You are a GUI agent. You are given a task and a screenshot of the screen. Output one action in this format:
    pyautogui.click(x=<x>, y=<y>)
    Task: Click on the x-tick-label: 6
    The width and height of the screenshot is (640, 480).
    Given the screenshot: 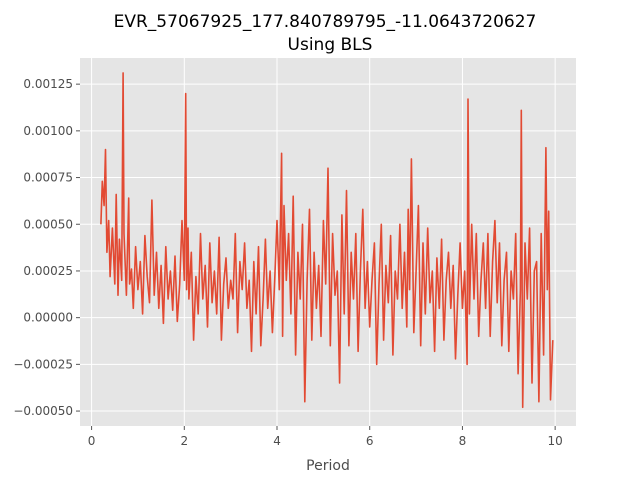 What is the action you would take?
    pyautogui.click(x=370, y=441)
    